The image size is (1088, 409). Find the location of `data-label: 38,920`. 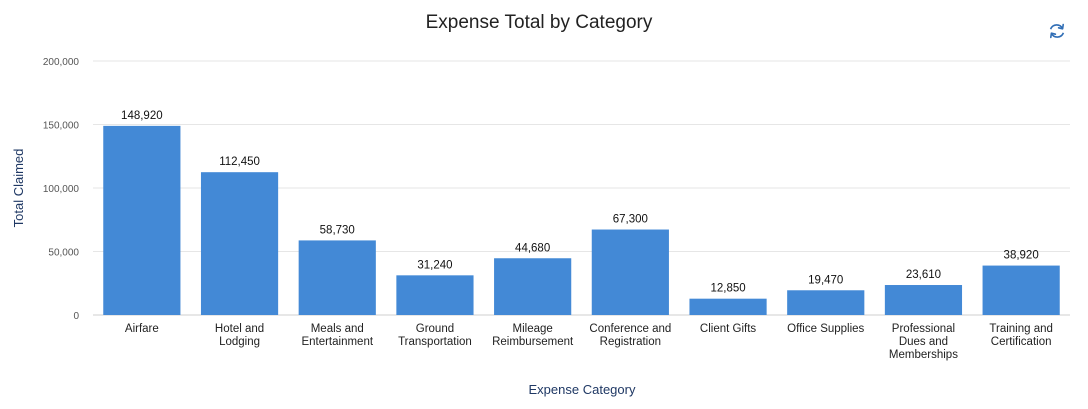

data-label: 38,920 is located at coordinates (1021, 256).